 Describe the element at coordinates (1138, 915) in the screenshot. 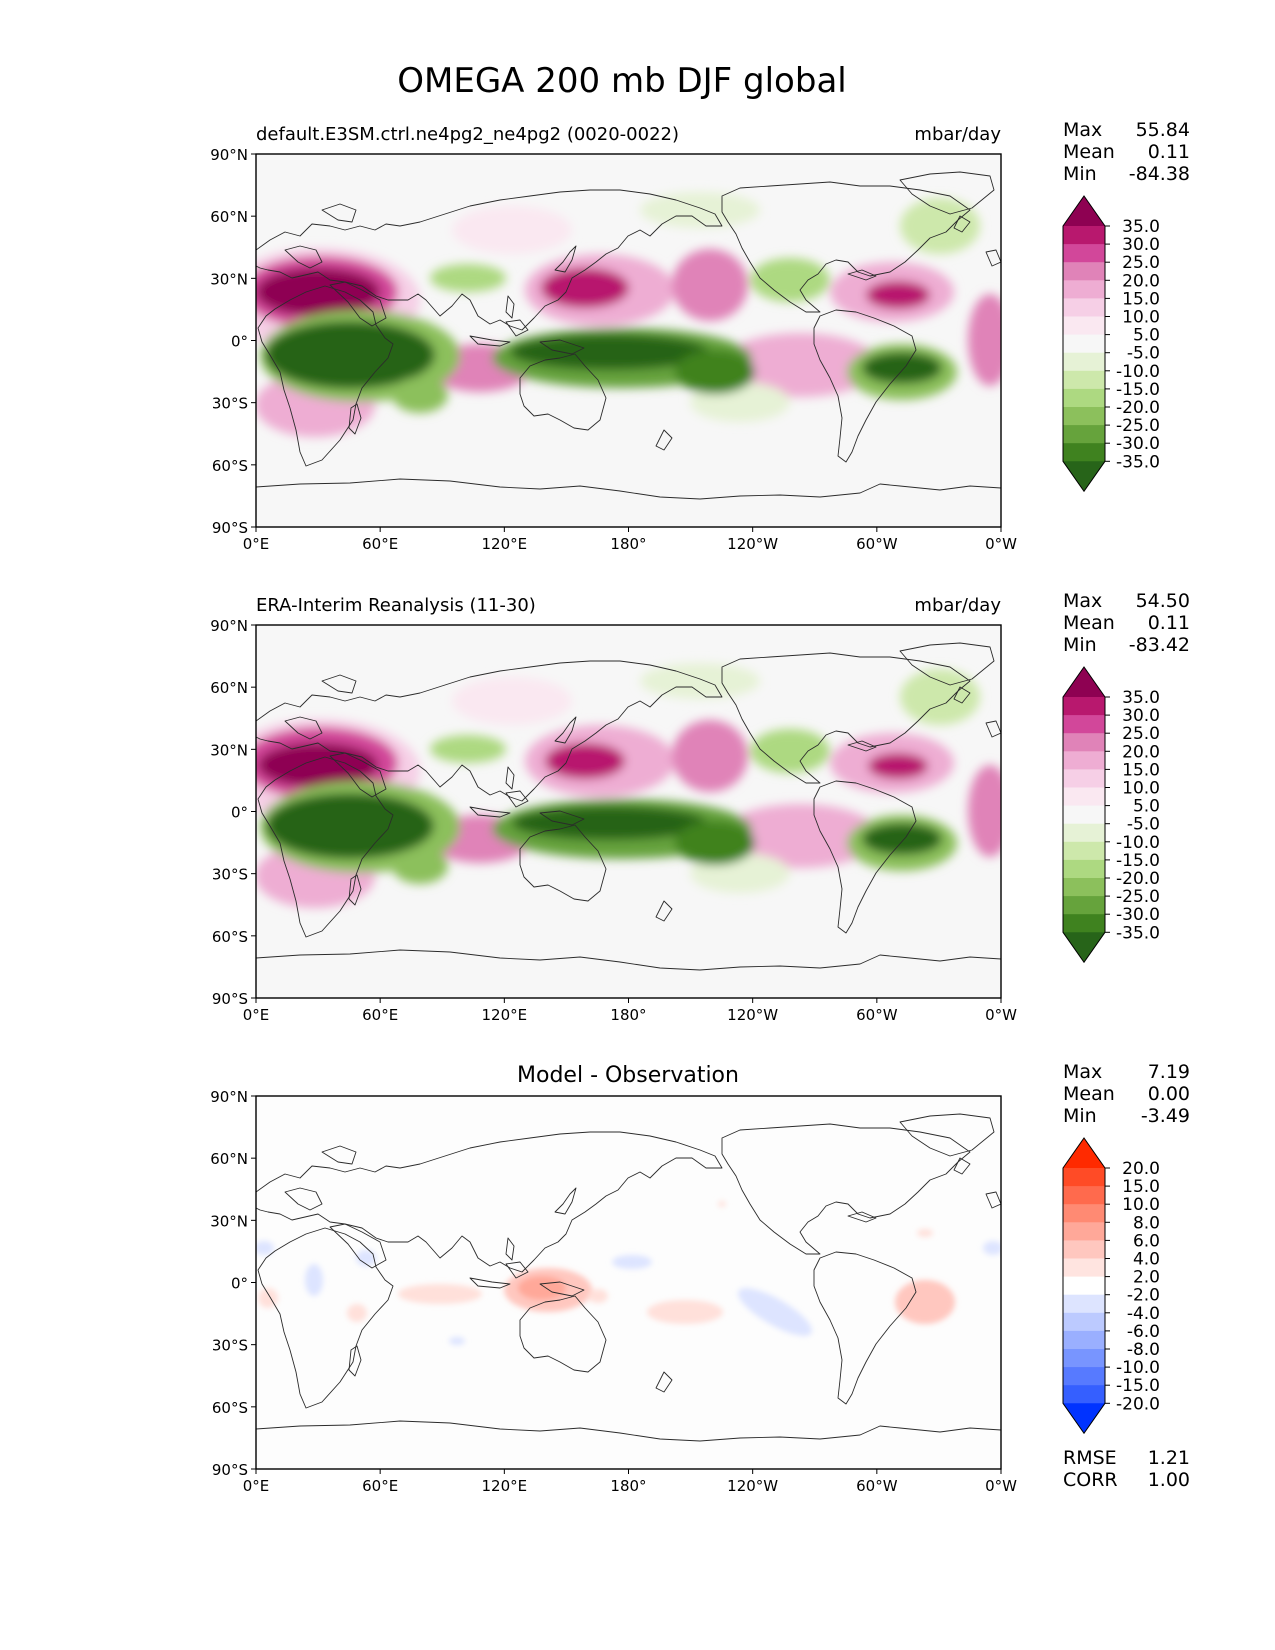

I see `colorbar-label: -30.0` at that location.